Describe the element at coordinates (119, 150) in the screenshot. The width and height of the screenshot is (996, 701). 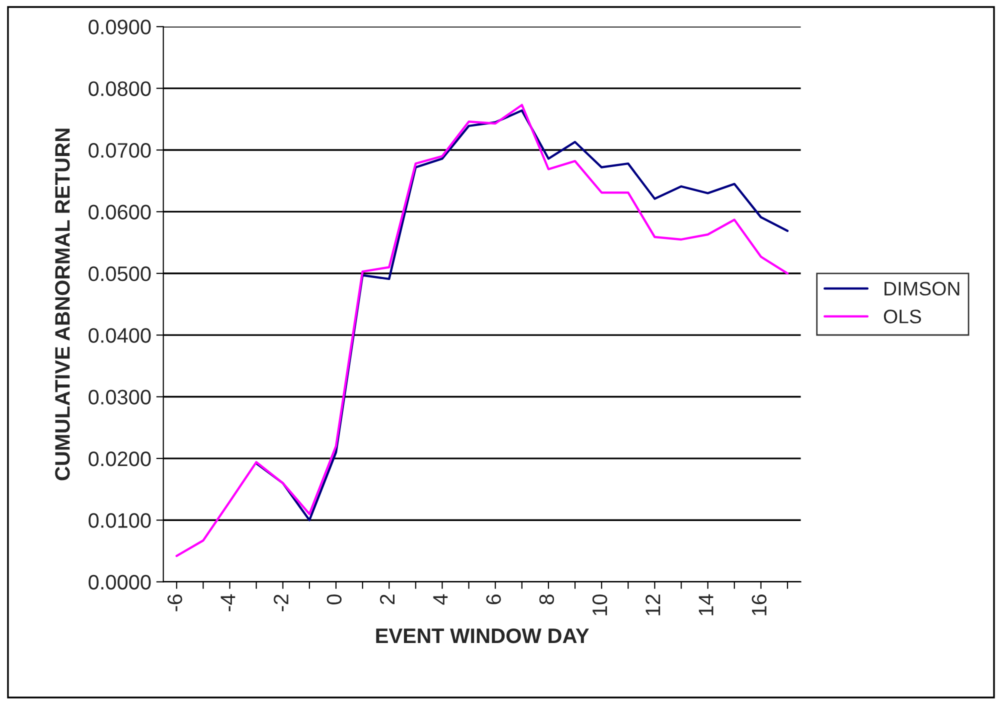
I see `y-tick-label: 0.0700` at that location.